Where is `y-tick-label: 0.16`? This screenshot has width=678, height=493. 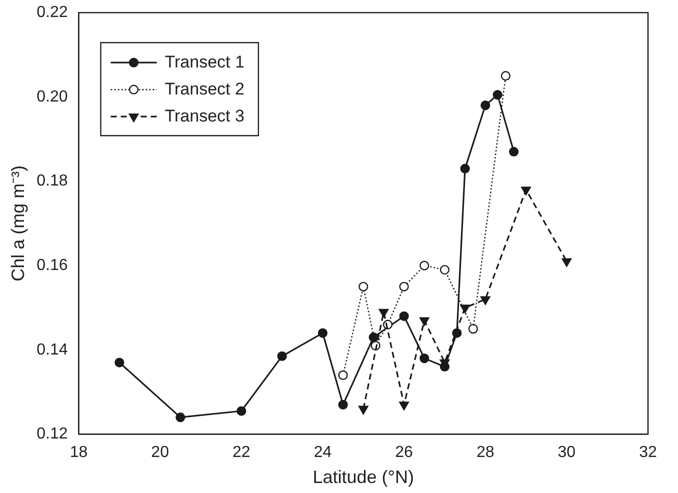 y-tick-label: 0.16 is located at coordinates (52, 265).